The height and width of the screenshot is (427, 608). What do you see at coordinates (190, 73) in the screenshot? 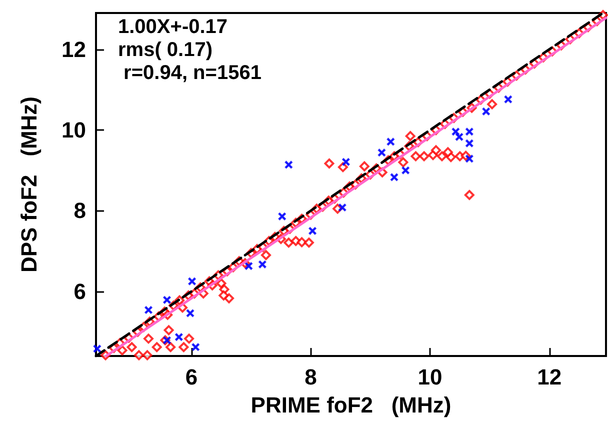
I see `annotation: r=0.94, n=1561` at bounding box center [190, 73].